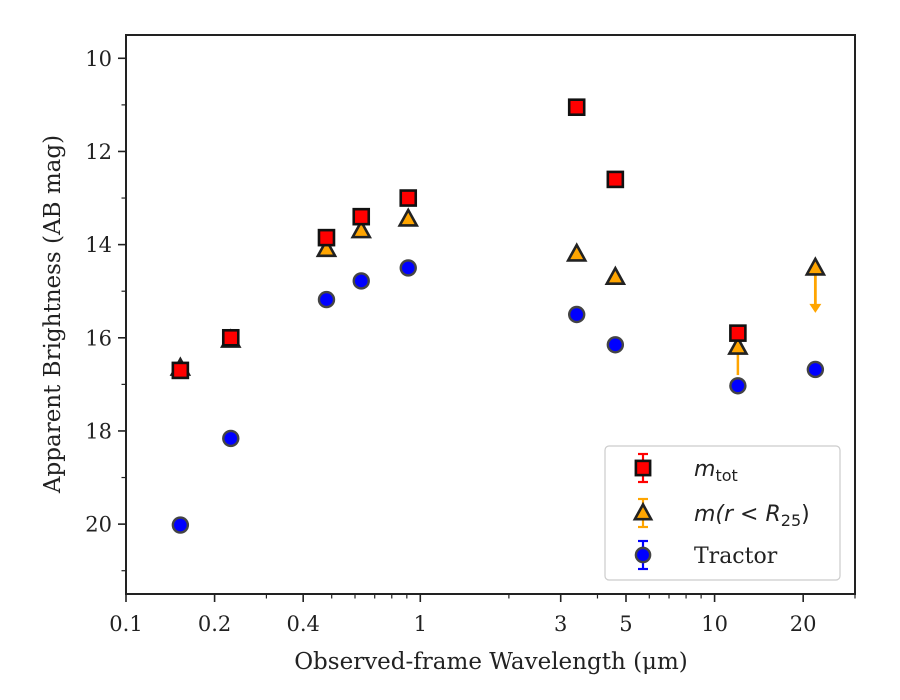 Image resolution: width=900 pixels, height=700 pixels. I want to click on legend-label: mtot, so click(716, 471).